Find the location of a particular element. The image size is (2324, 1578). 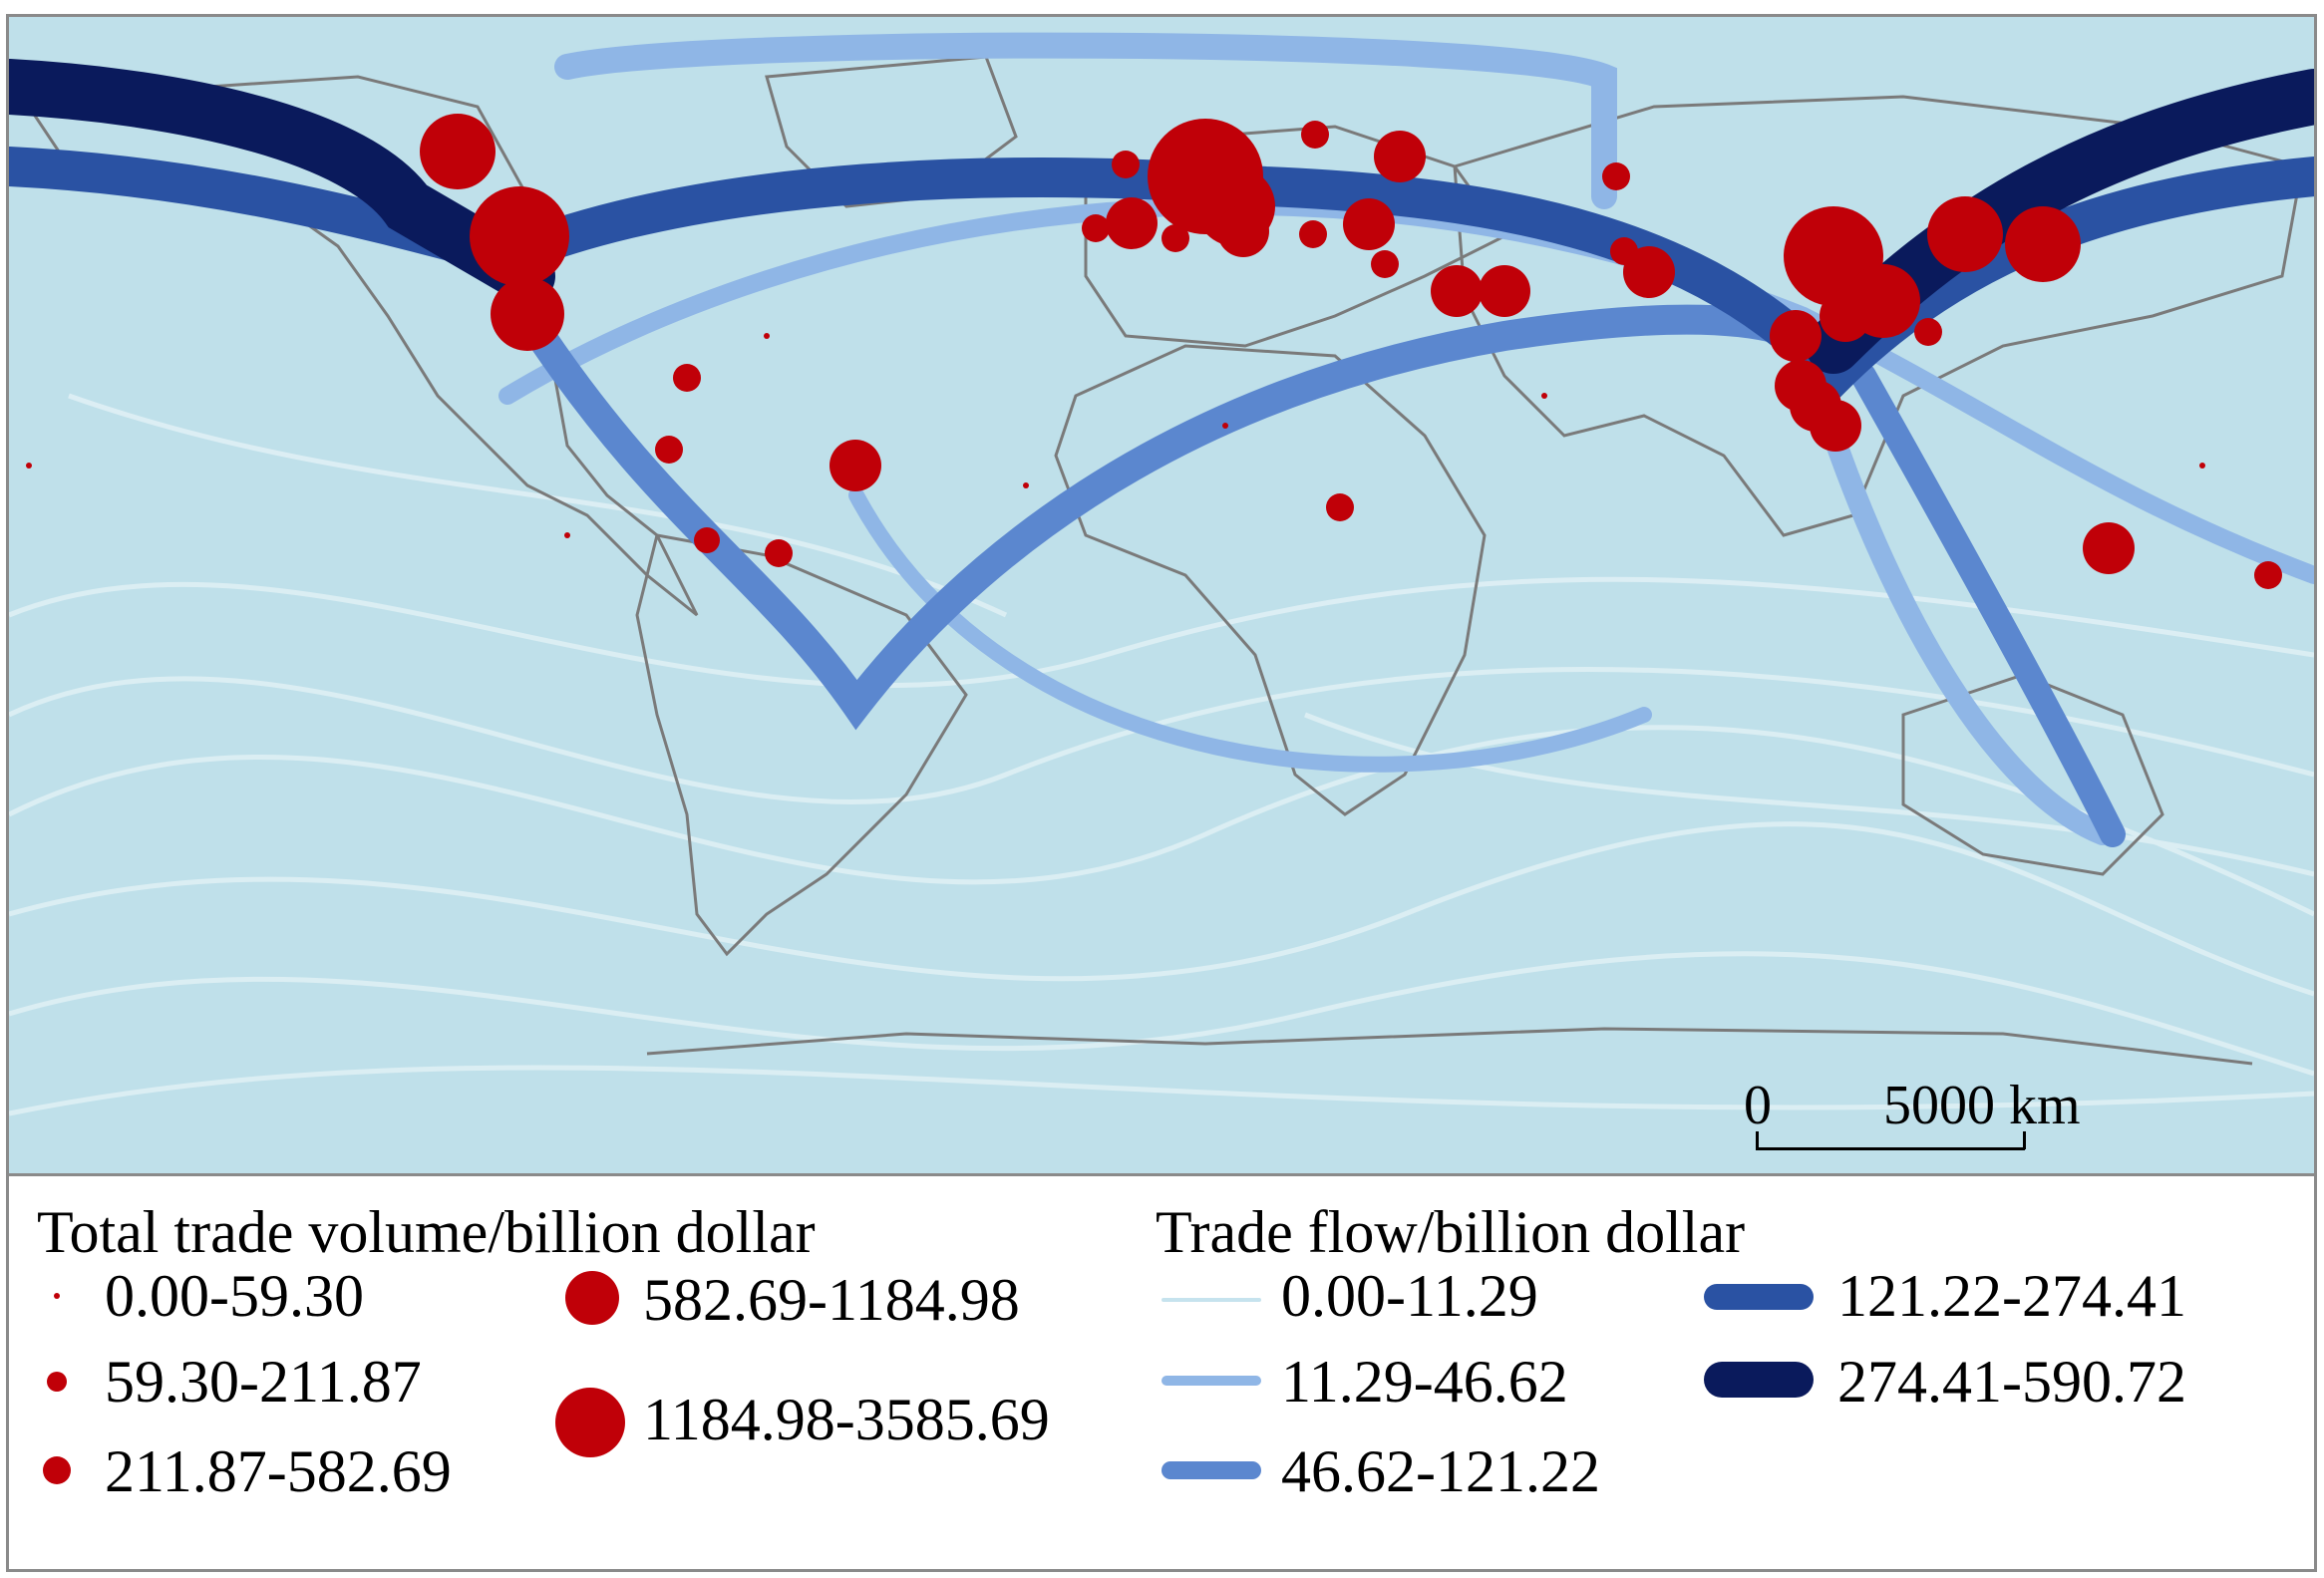

south-america-outline is located at coordinates (801, 745).